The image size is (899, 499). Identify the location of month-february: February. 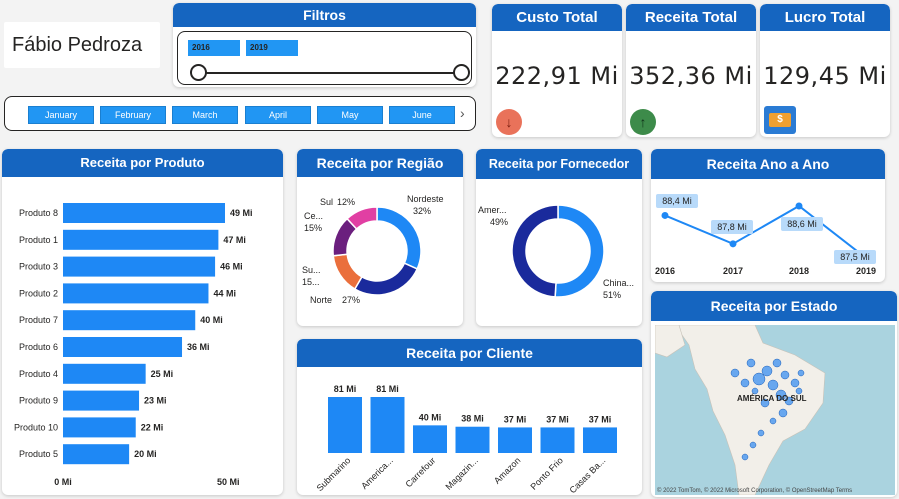
(133, 115).